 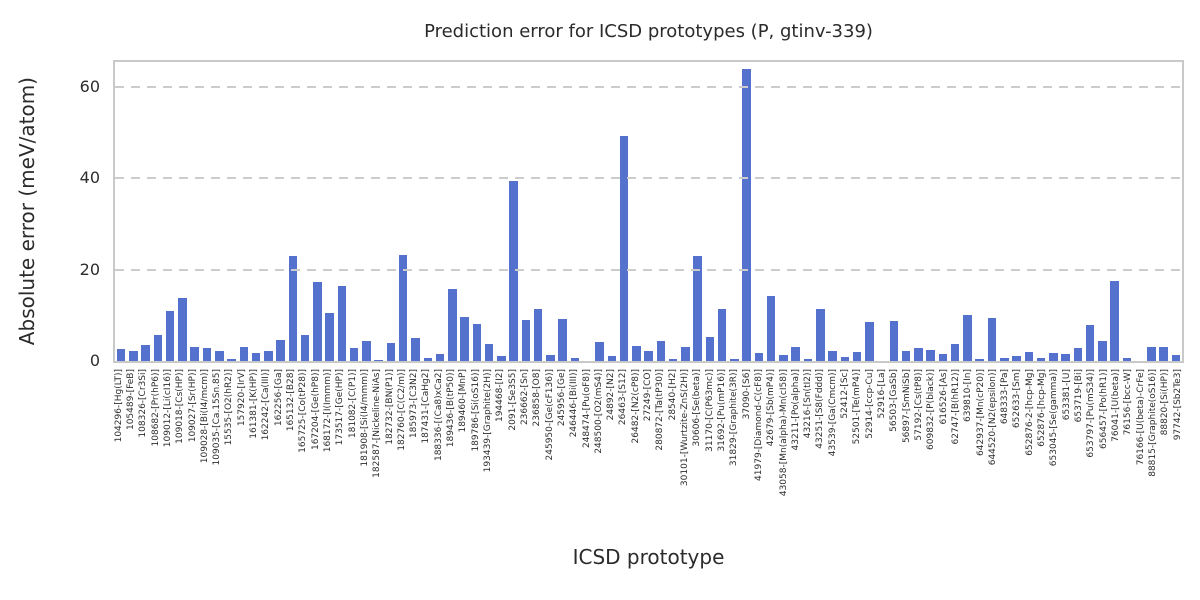 What do you see at coordinates (636, 353) in the screenshot?
I see `bar-26482-[N2(cP8)]` at bounding box center [636, 353].